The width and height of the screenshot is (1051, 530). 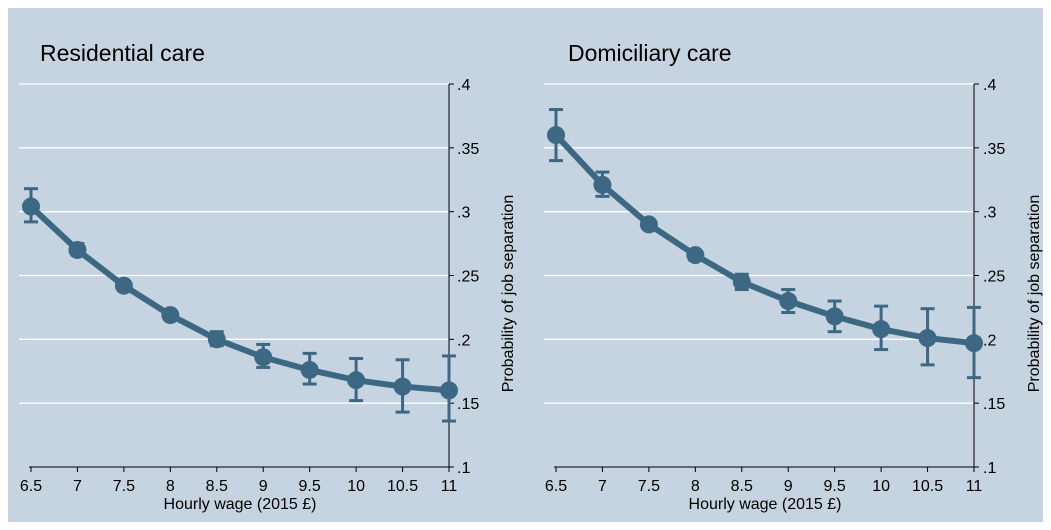 I want to click on panel-title: Domiciliary care, so click(x=650, y=53).